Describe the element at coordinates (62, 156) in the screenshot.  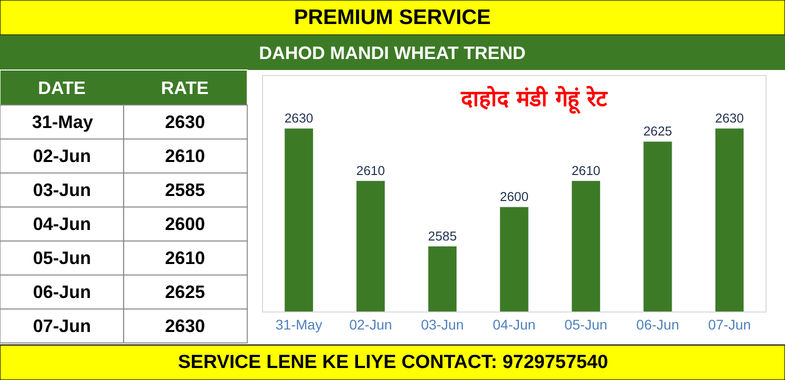
I see `category-label: 02-Jun` at that location.